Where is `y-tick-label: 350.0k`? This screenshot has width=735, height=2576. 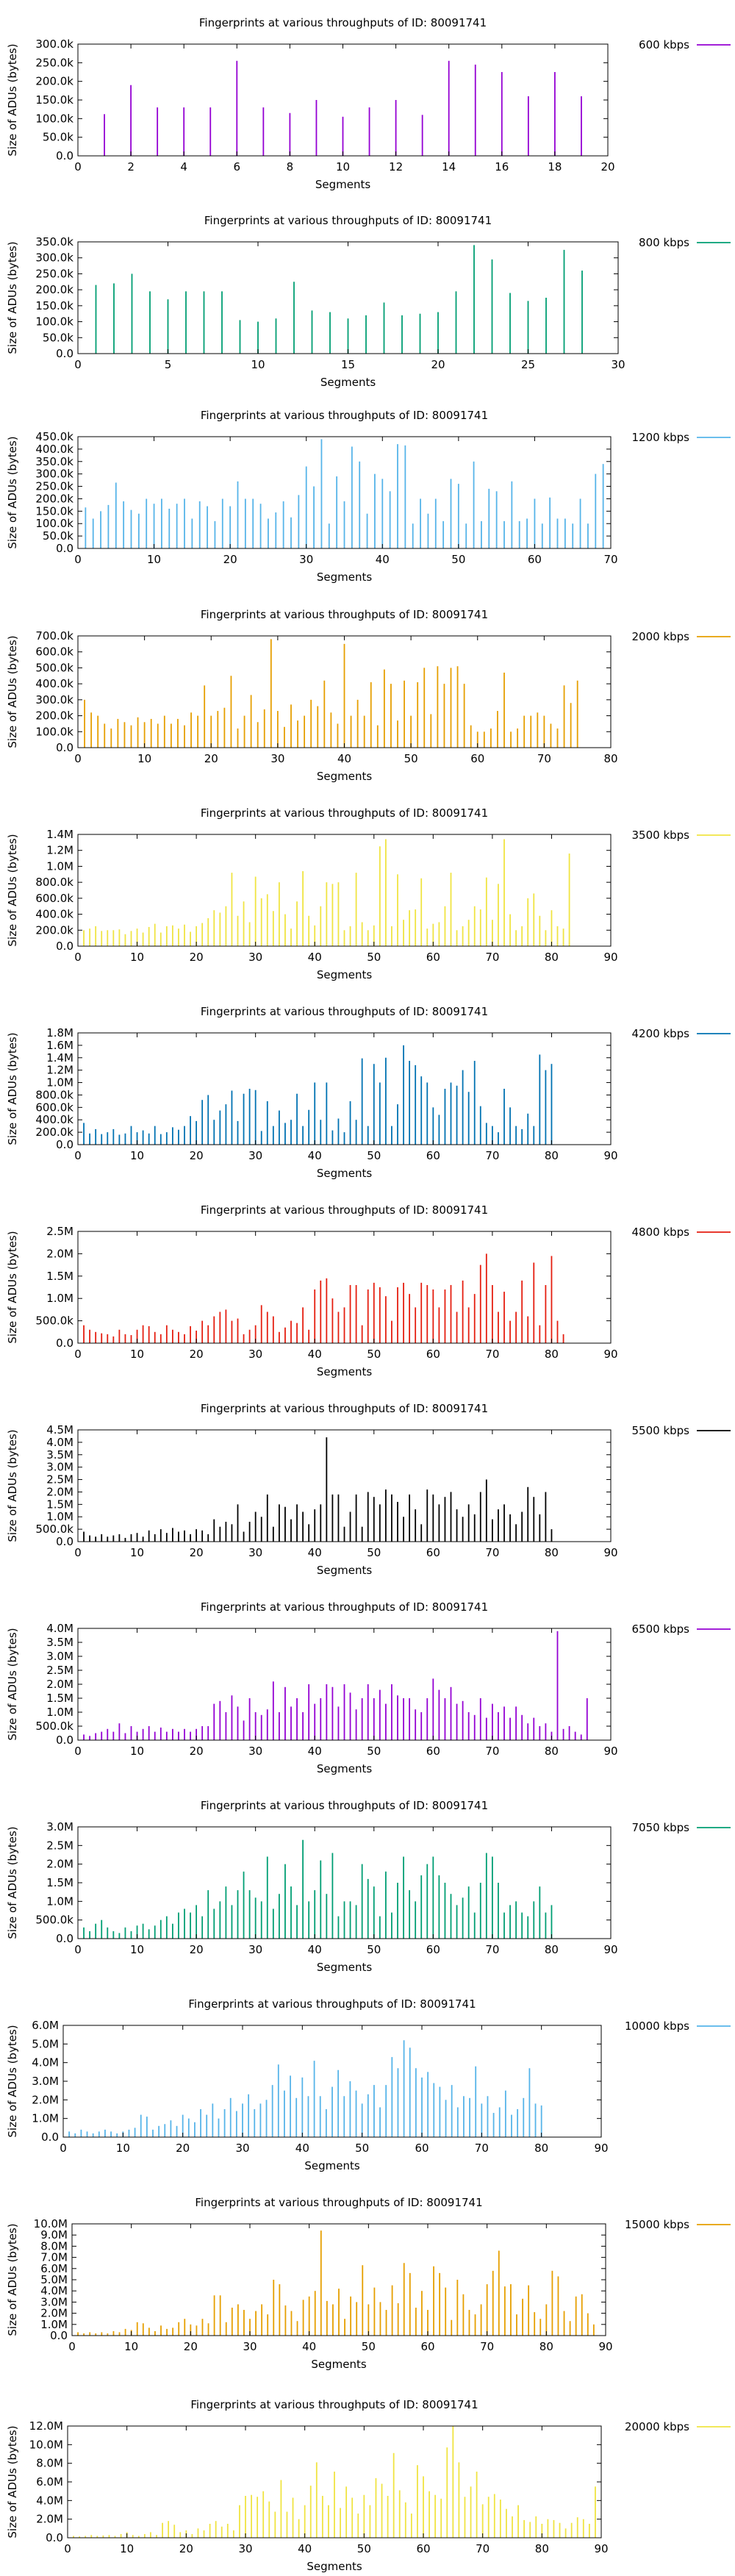 y-tick-label: 350.0k is located at coordinates (54, 241).